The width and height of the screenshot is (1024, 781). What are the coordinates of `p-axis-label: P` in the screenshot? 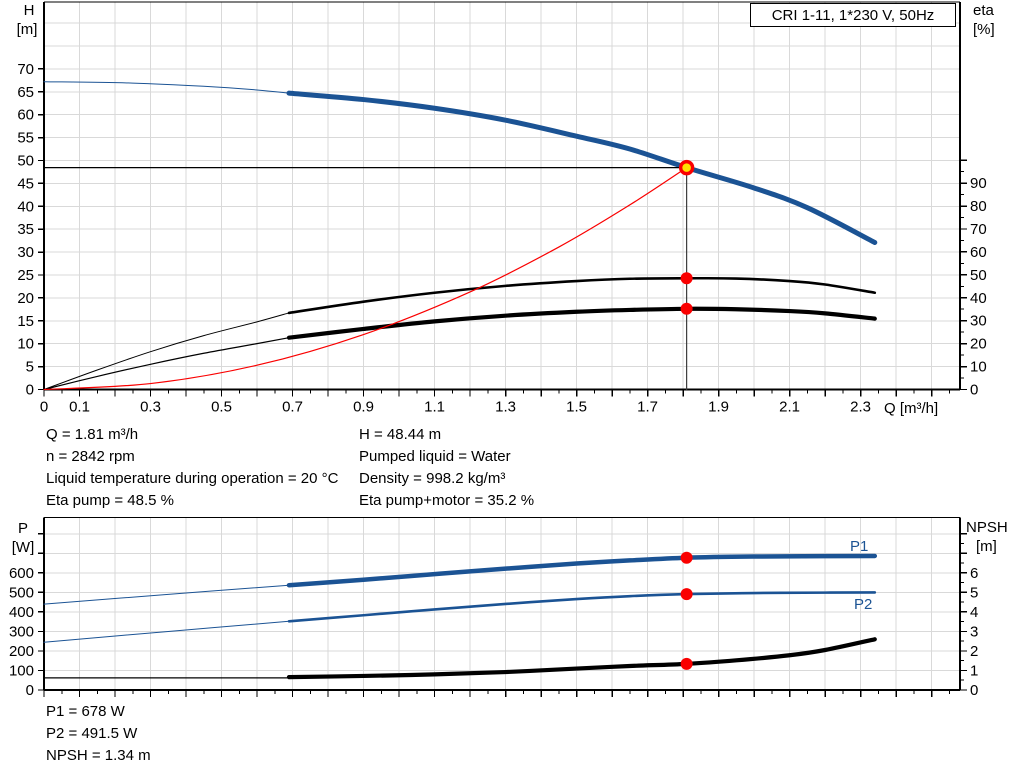 It's located at (22, 528).